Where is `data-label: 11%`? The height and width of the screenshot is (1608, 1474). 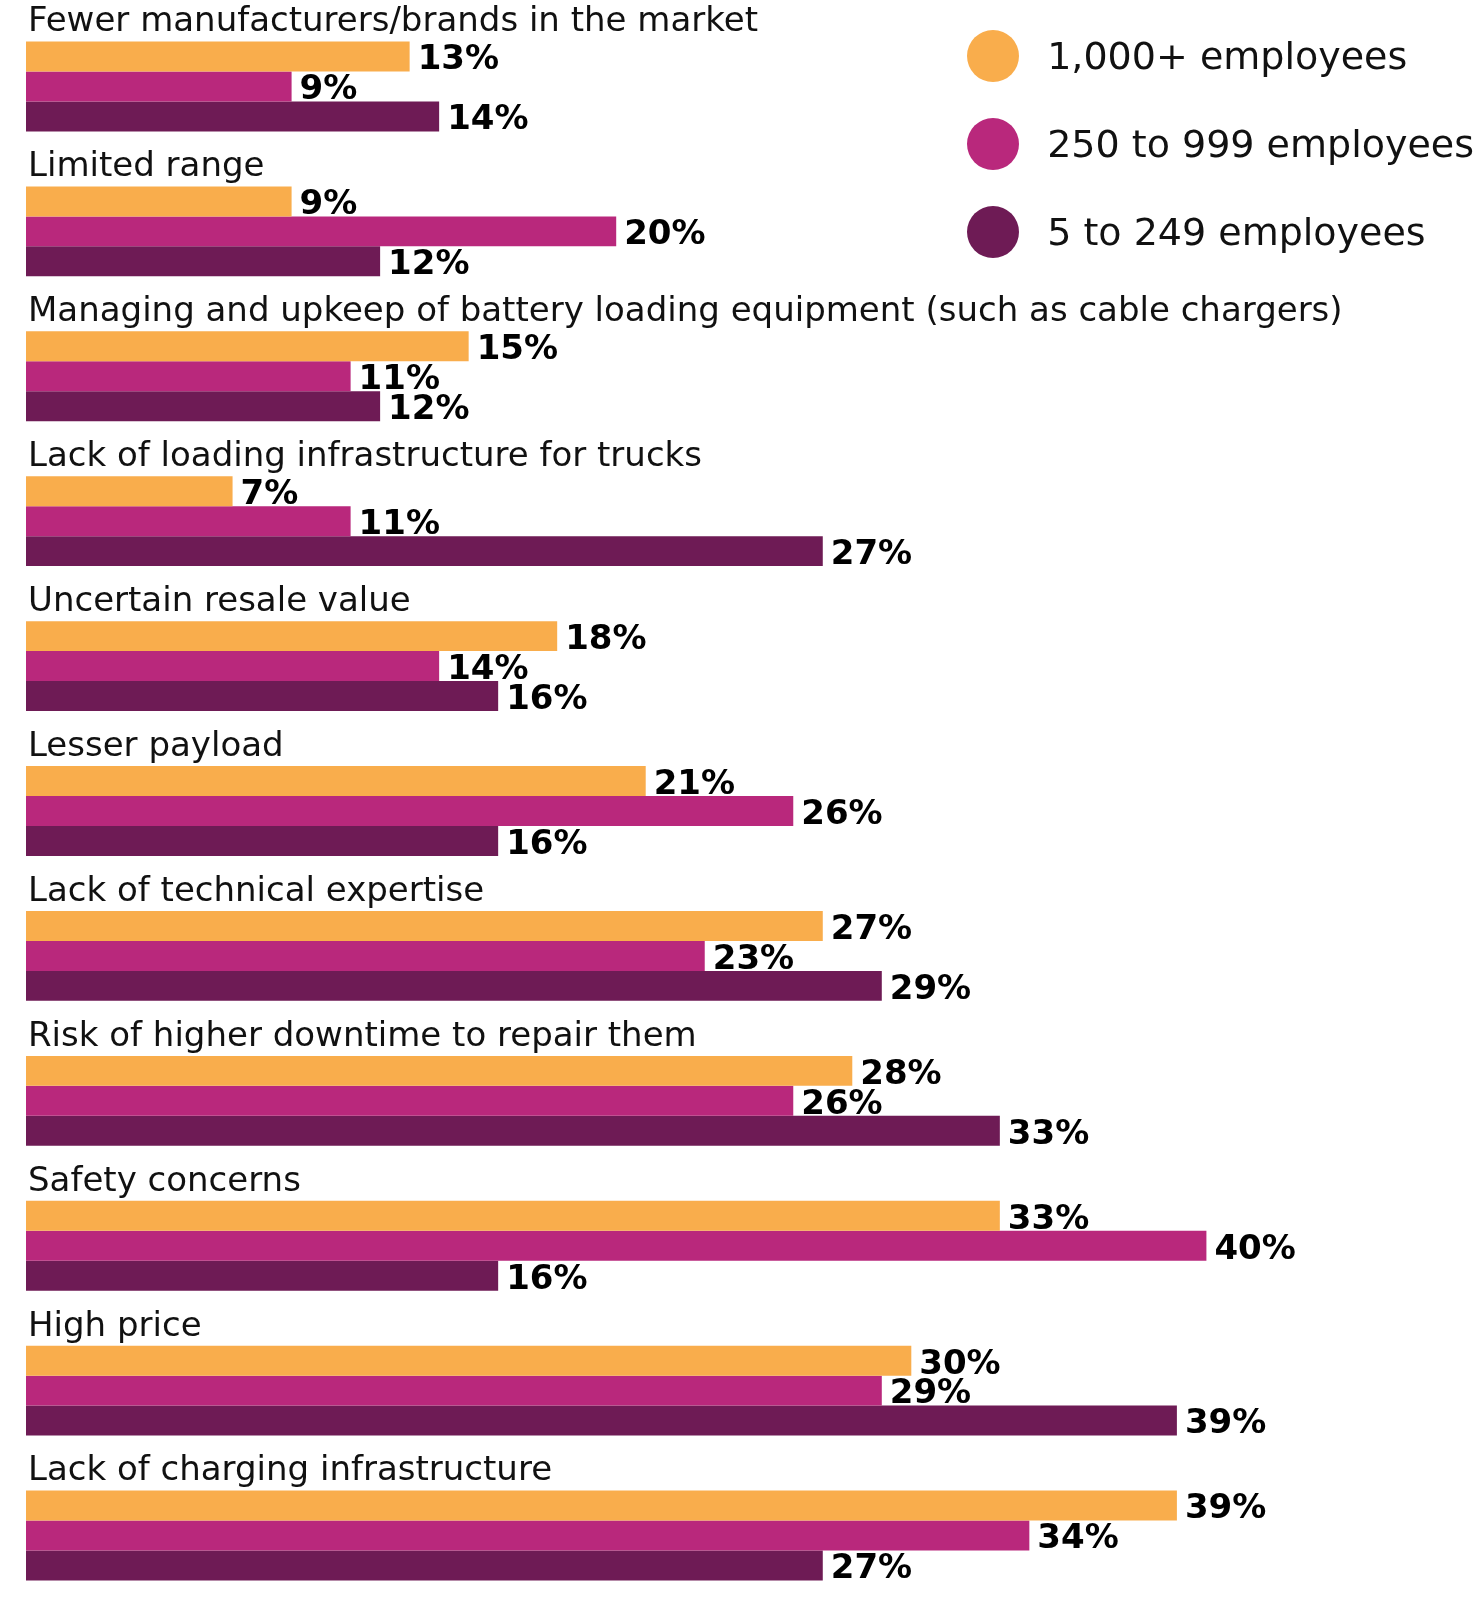
data-label: 11% is located at coordinates (399, 522).